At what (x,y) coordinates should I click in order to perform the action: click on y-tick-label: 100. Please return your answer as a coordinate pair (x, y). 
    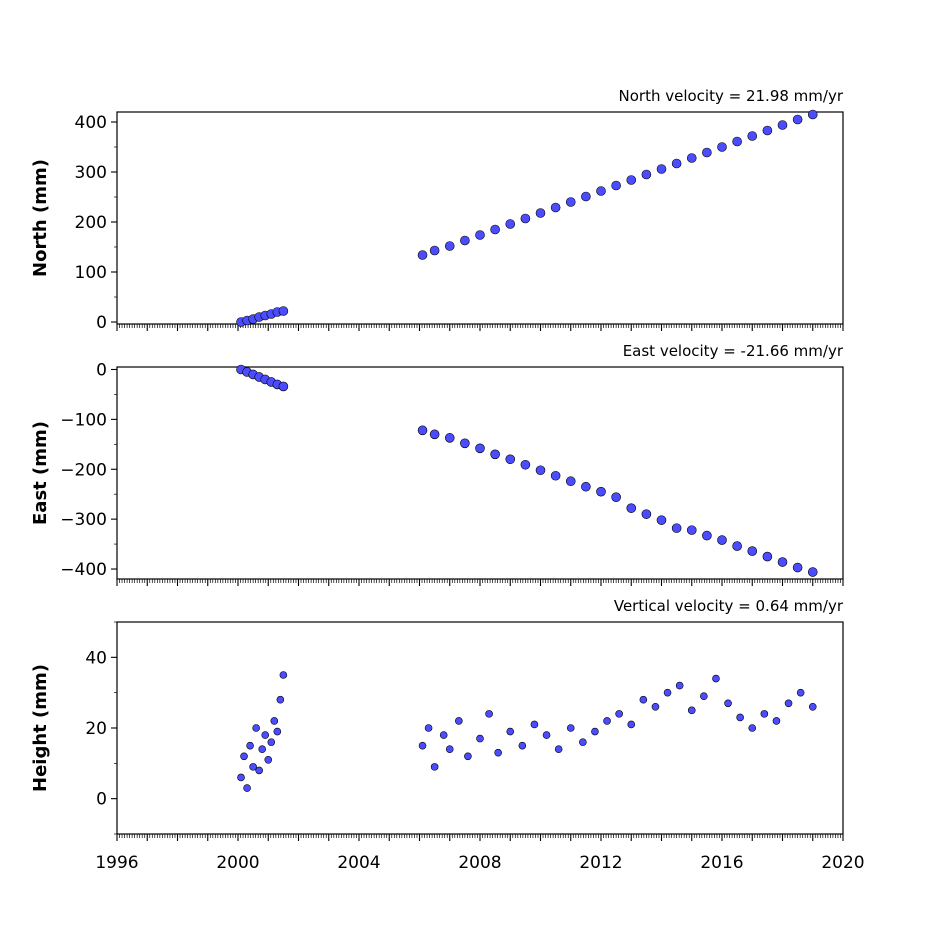
    Looking at the image, I should click on (91, 273).